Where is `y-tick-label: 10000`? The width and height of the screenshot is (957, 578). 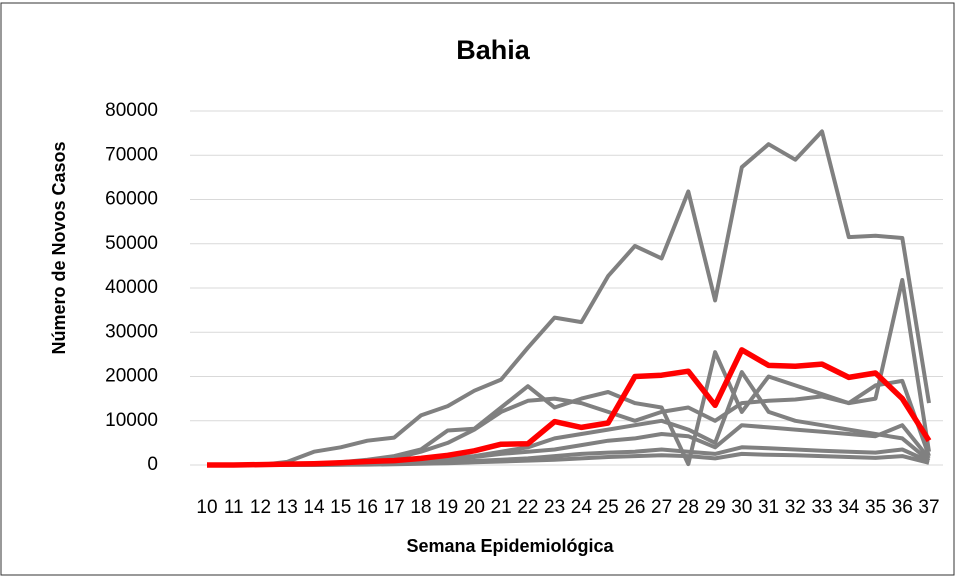 y-tick-label: 10000 is located at coordinates (131, 420).